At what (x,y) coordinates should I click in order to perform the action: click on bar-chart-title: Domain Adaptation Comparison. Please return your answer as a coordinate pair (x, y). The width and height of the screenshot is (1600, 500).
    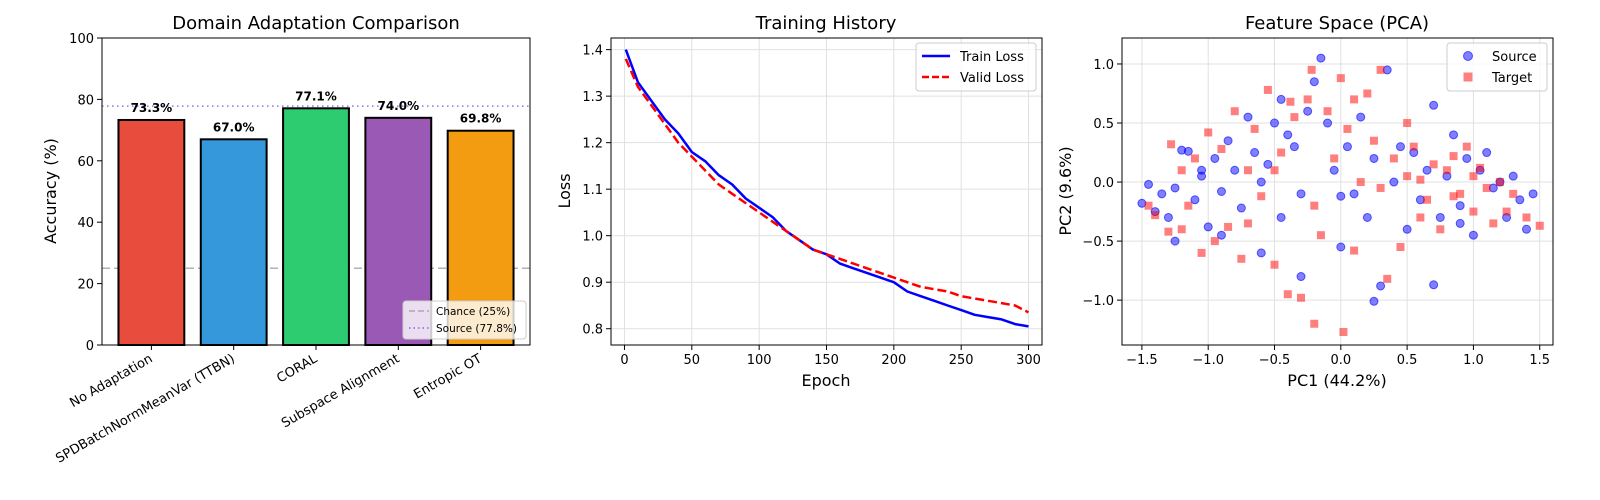
    Looking at the image, I should click on (316, 23).